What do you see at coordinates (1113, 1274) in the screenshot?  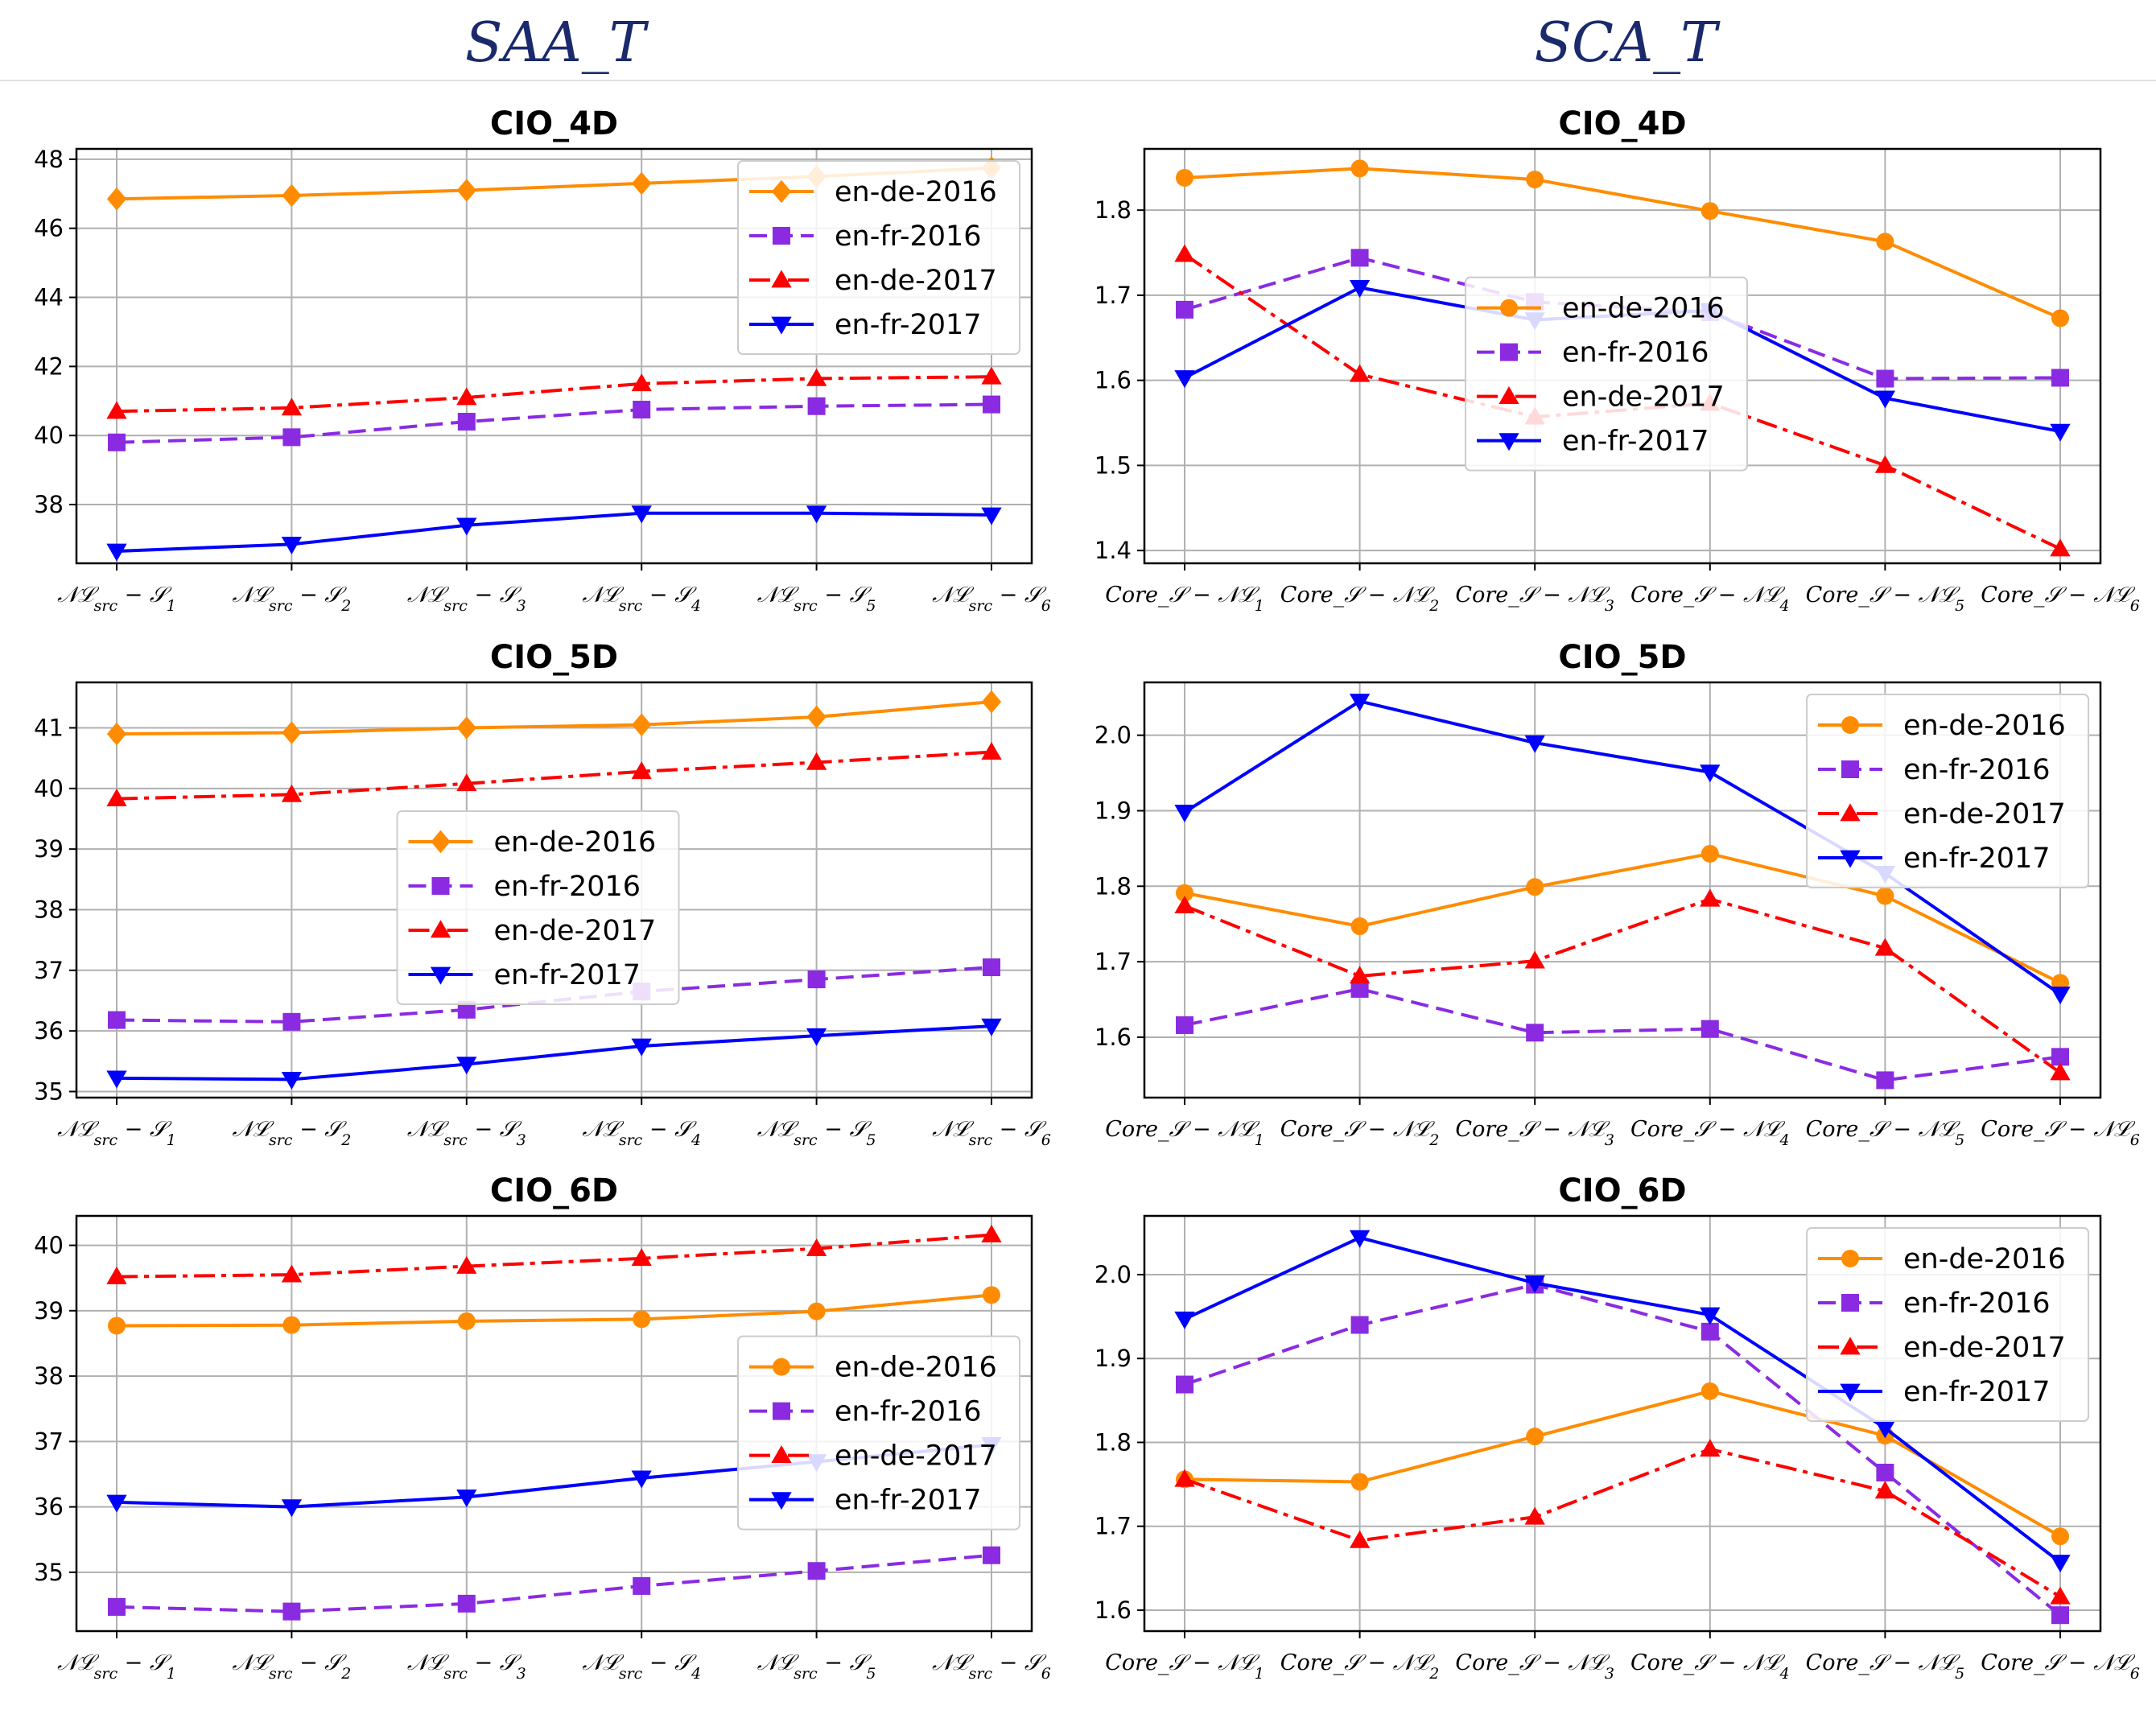 I see `y-tick-label: 2.0` at bounding box center [1113, 1274].